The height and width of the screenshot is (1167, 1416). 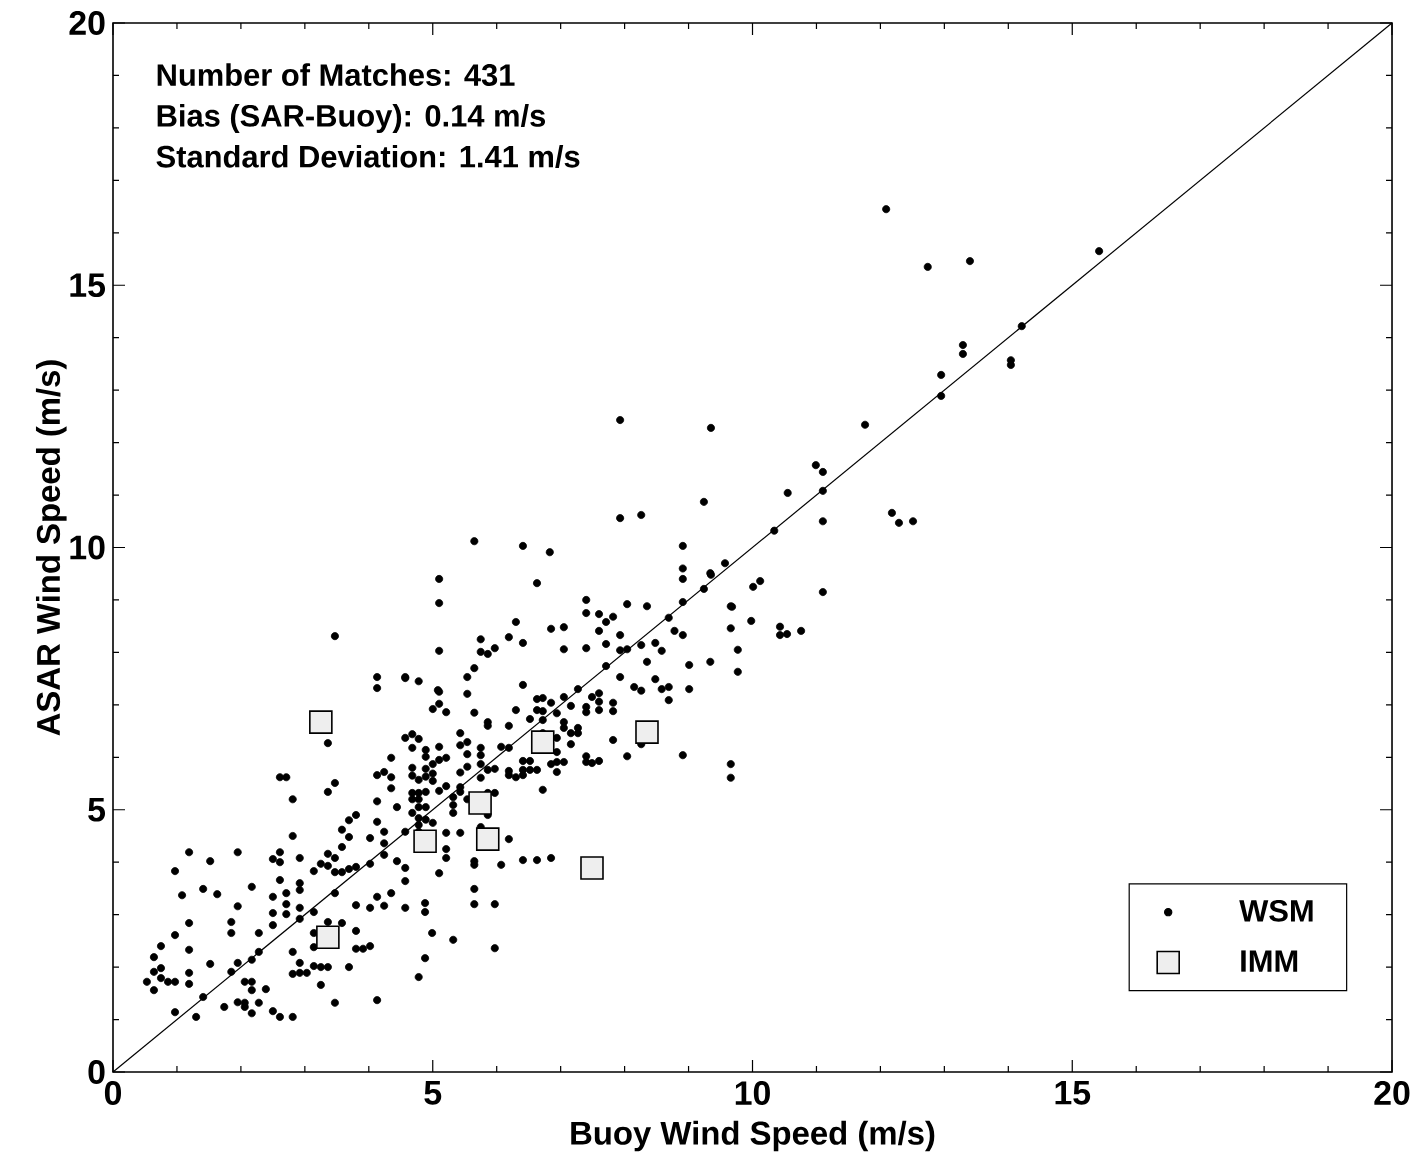 I want to click on annotation: Number of Matches: 431, so click(x=336, y=74).